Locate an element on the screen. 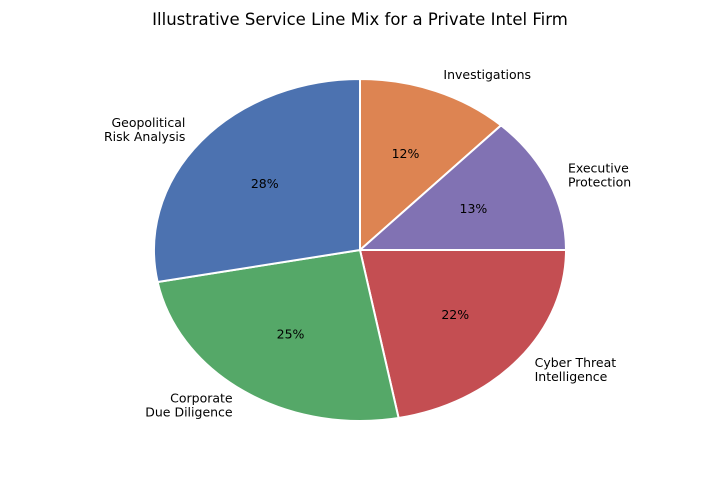 The width and height of the screenshot is (720, 480). pie-slice-cyber-threat-intelligence is located at coordinates (463, 334).